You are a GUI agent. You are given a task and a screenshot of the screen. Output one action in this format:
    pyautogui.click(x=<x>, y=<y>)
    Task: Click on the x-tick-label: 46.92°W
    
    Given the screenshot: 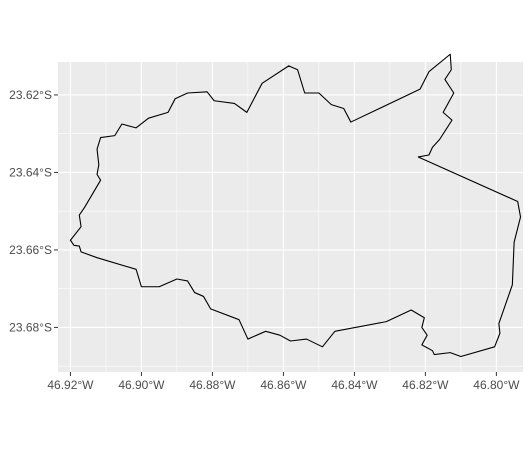 What is the action you would take?
    pyautogui.click(x=70, y=385)
    